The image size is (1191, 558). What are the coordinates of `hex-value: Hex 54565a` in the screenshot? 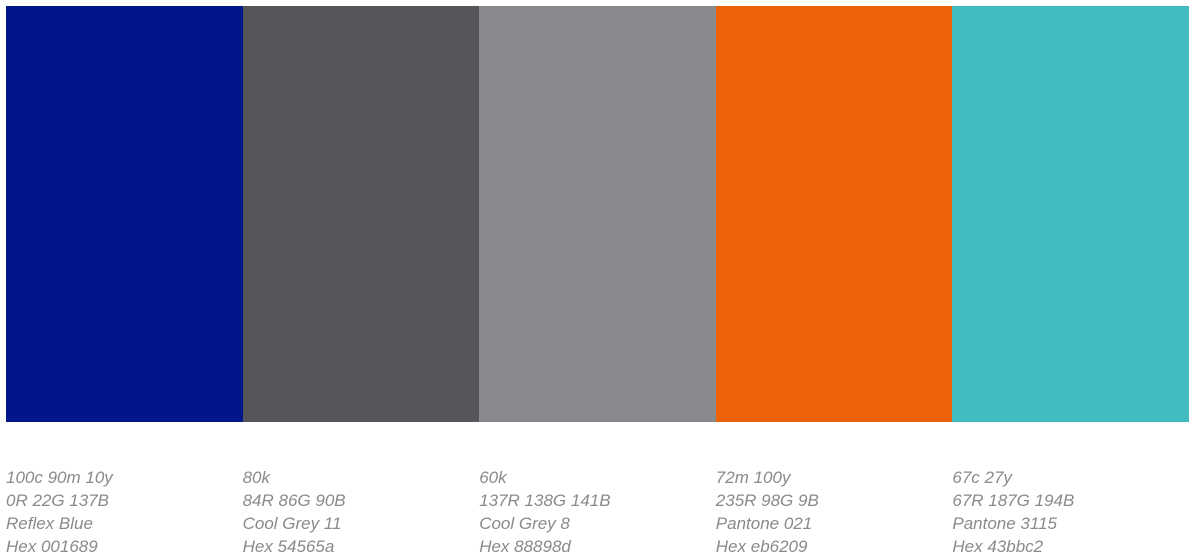 It's located at (288, 546).